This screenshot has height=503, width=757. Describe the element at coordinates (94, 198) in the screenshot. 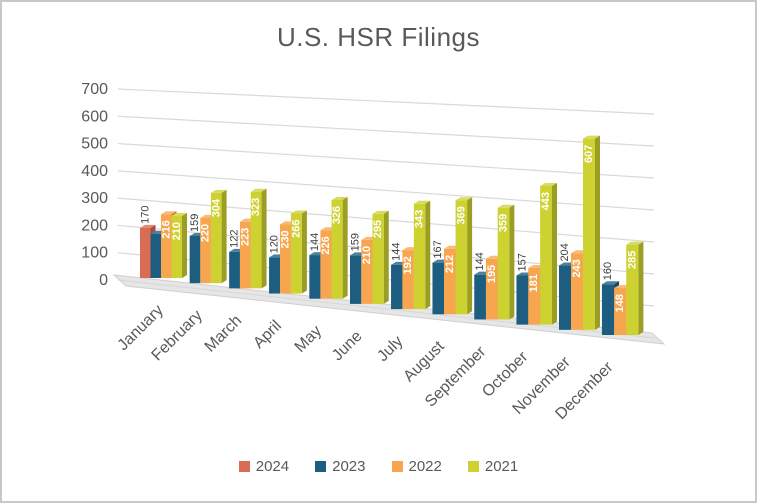

I see `y-tick-label-300: 300` at that location.